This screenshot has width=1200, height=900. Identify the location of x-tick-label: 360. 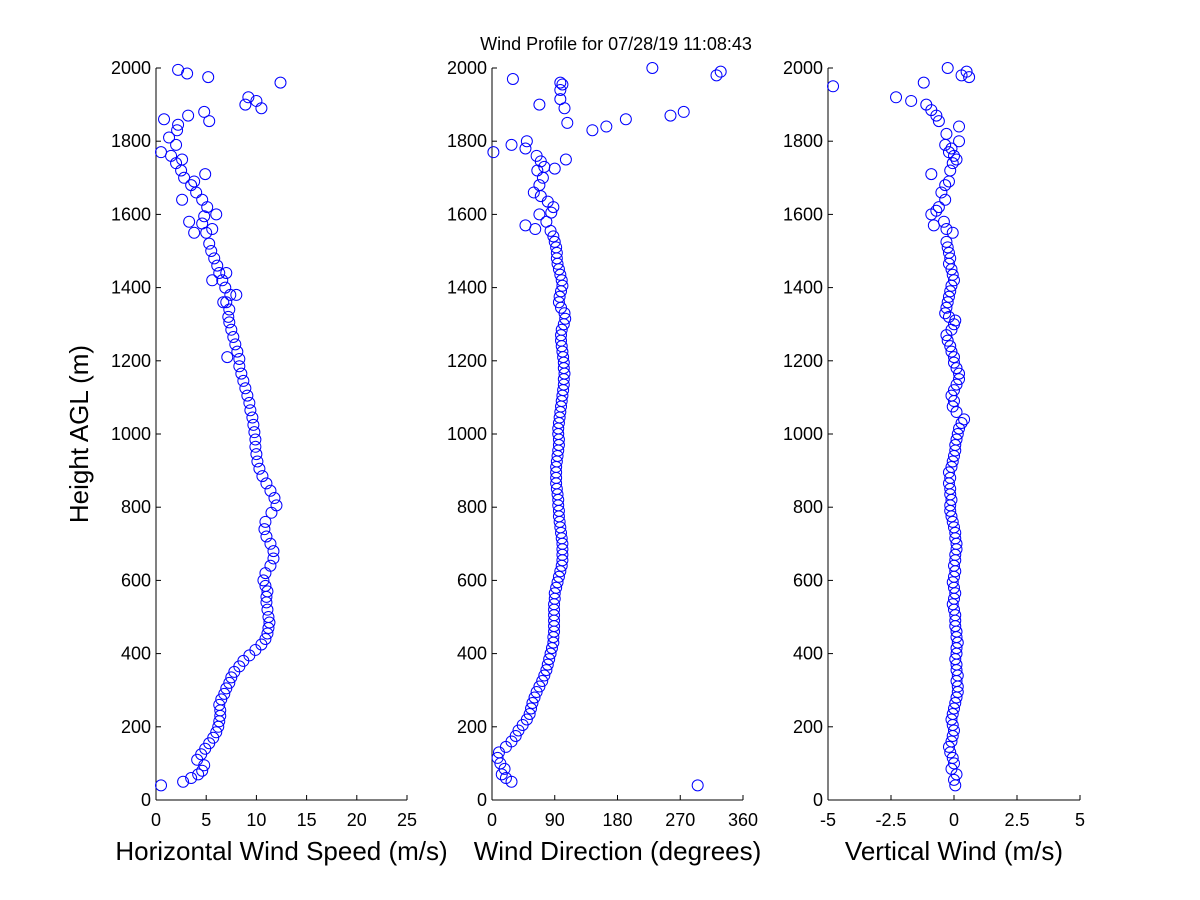
(743, 820).